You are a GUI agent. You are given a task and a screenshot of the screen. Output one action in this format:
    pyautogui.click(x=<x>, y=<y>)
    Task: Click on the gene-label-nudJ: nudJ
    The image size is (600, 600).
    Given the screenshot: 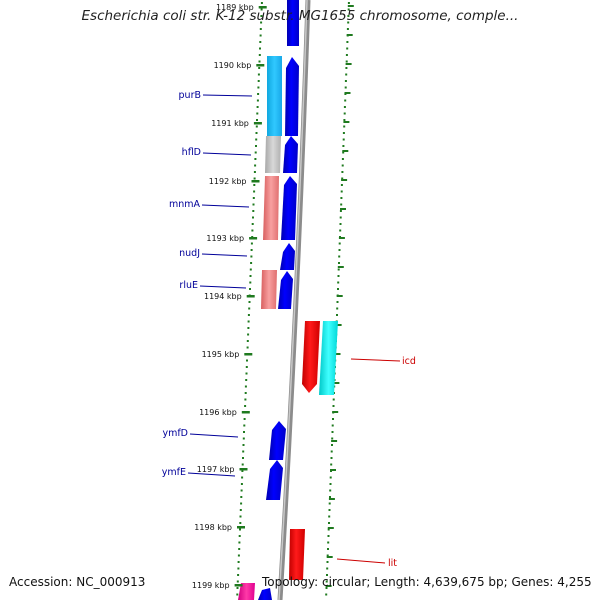 What is the action you would take?
    pyautogui.click(x=189, y=253)
    